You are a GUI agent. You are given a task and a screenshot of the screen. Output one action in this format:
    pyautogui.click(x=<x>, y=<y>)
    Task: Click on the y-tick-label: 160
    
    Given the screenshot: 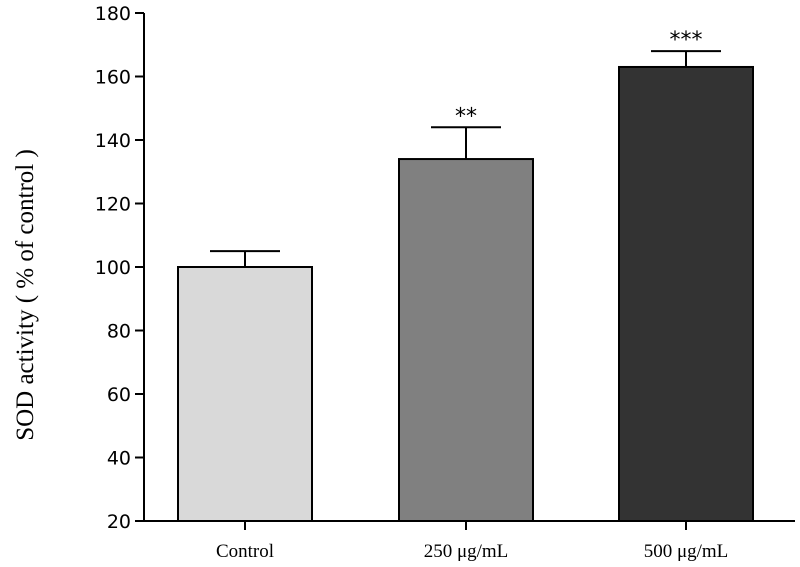 What is the action you would take?
    pyautogui.click(x=113, y=78)
    